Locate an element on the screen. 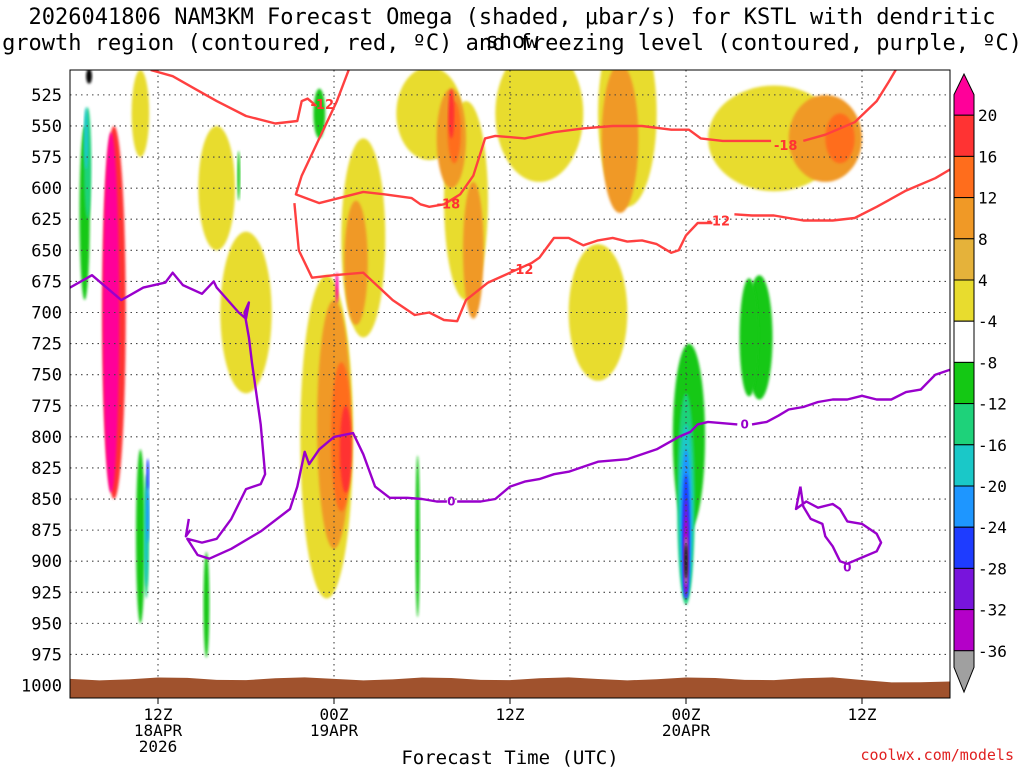  y-tick-label-950: 950 is located at coordinates (46, 624).